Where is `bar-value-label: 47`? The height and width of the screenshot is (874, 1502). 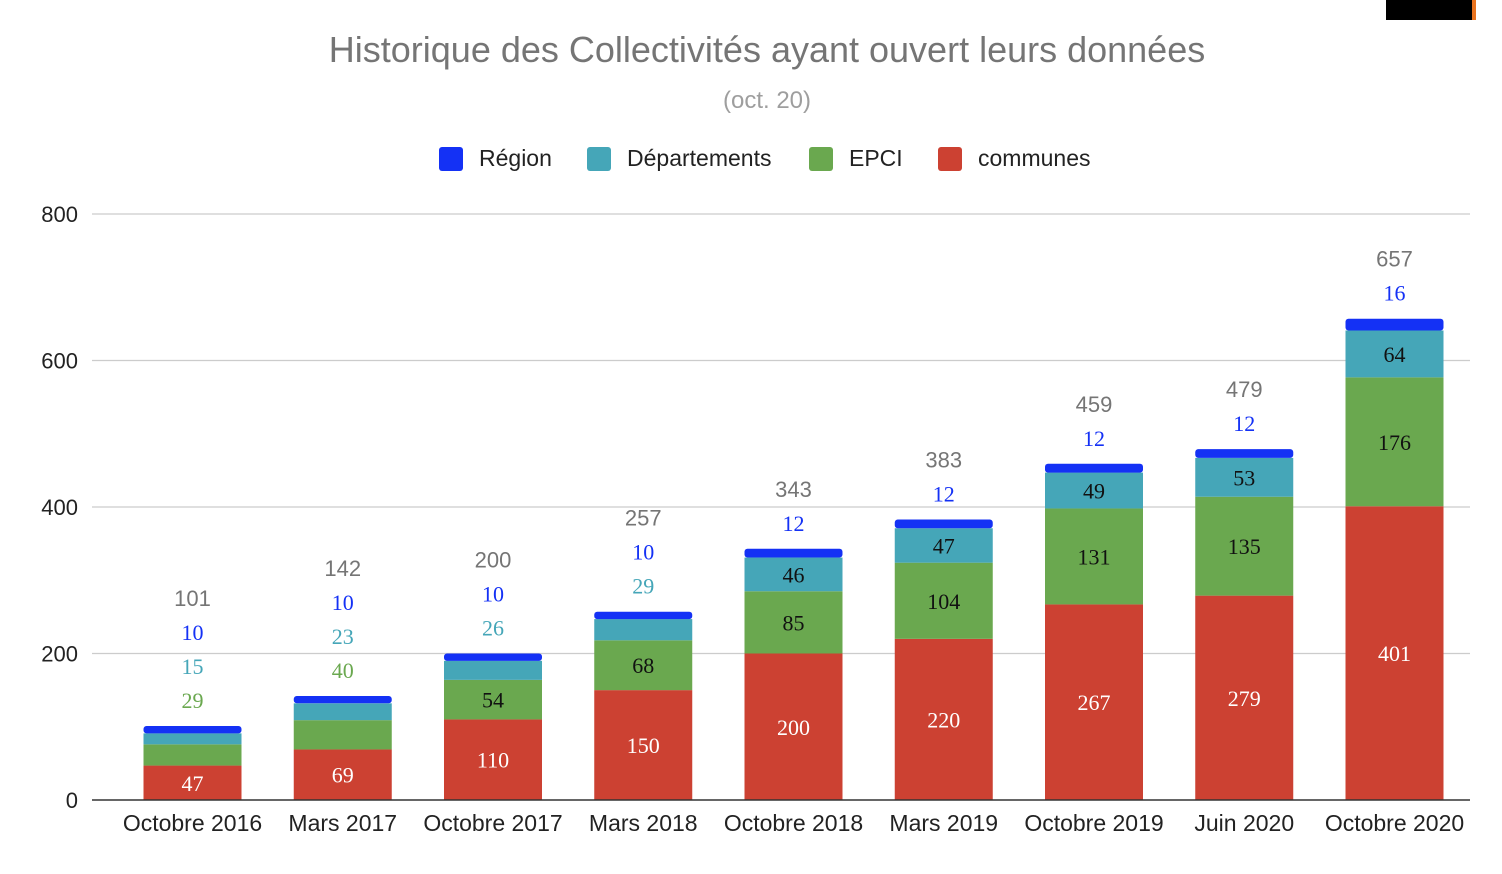 bar-value-label: 47 is located at coordinates (944, 545).